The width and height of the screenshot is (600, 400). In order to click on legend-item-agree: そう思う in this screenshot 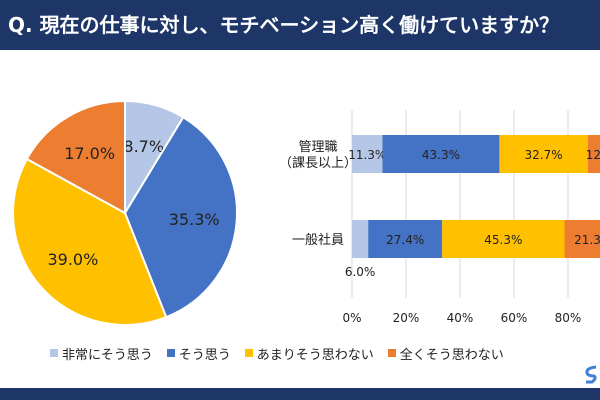, I will do `click(198, 353)`.